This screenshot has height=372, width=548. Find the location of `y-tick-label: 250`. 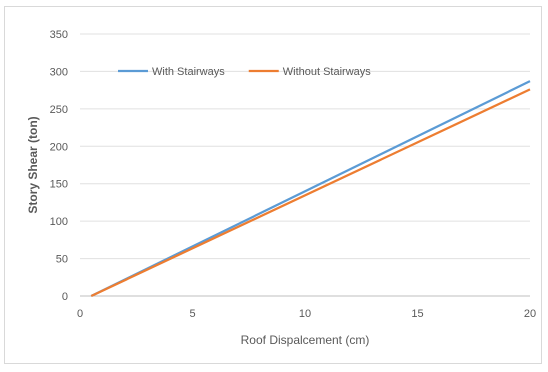

y-tick-label: 250 is located at coordinates (59, 110).